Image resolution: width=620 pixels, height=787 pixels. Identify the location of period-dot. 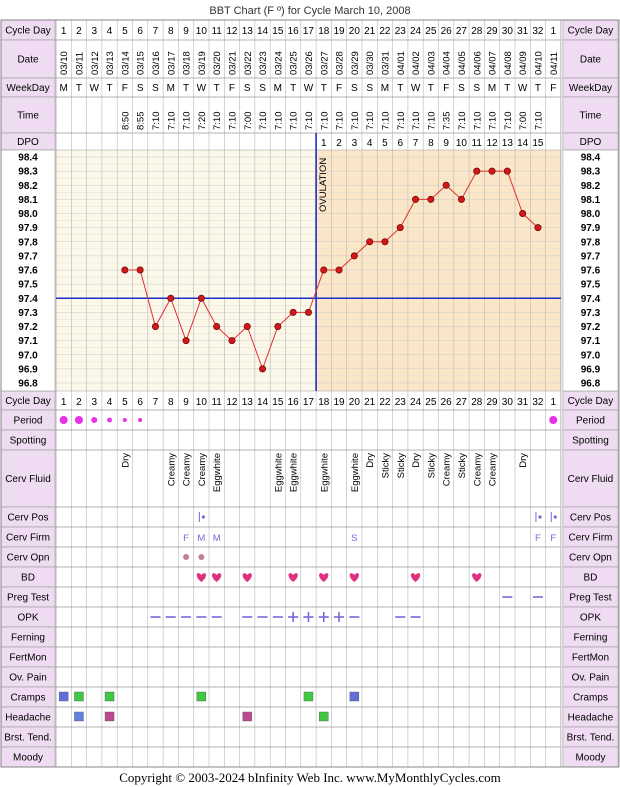
(109, 420).